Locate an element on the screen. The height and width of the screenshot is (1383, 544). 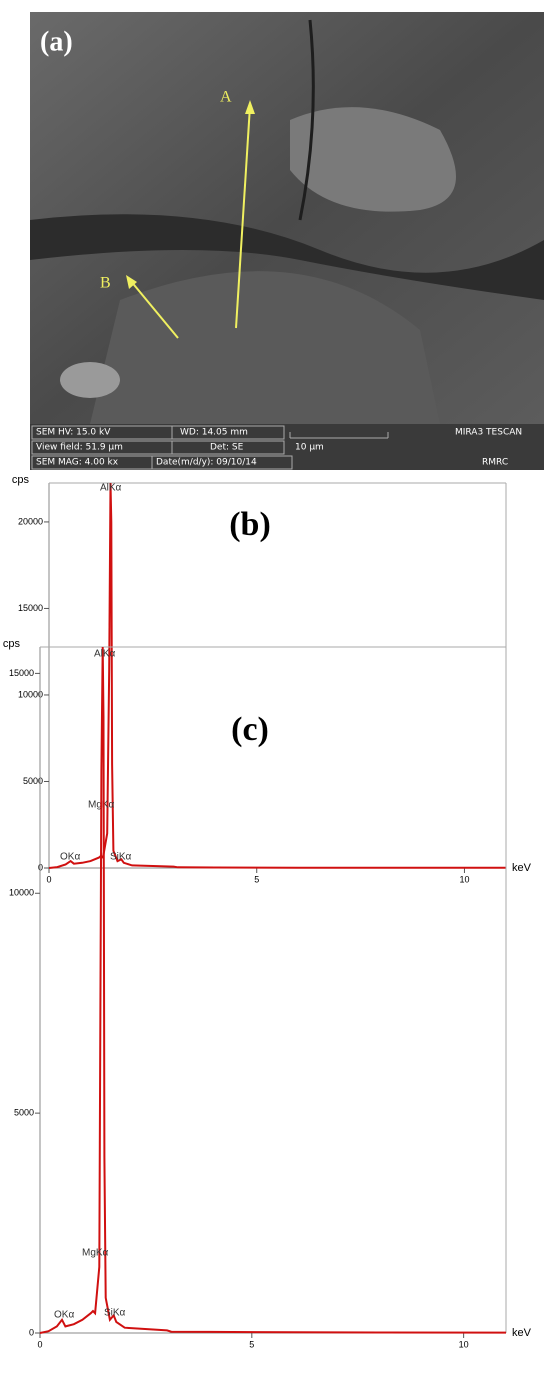
arrow-label: B is located at coordinates (105, 283).